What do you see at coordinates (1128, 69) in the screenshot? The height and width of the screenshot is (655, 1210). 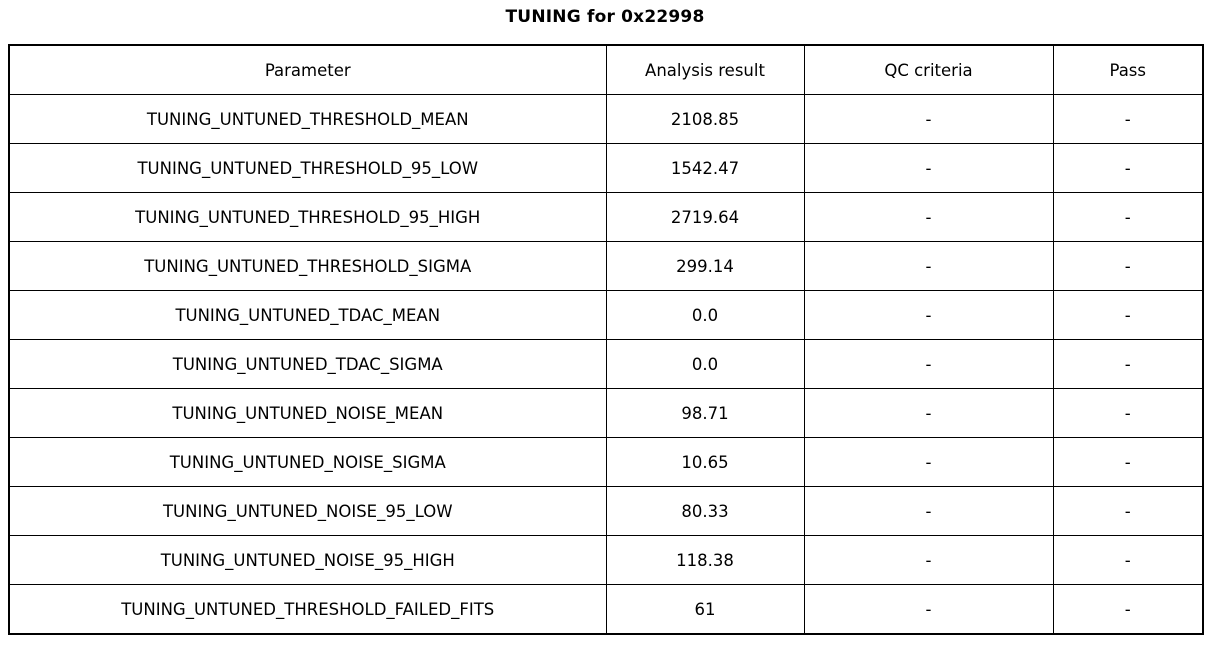 I see `column-header-pass: Pass` at bounding box center [1128, 69].